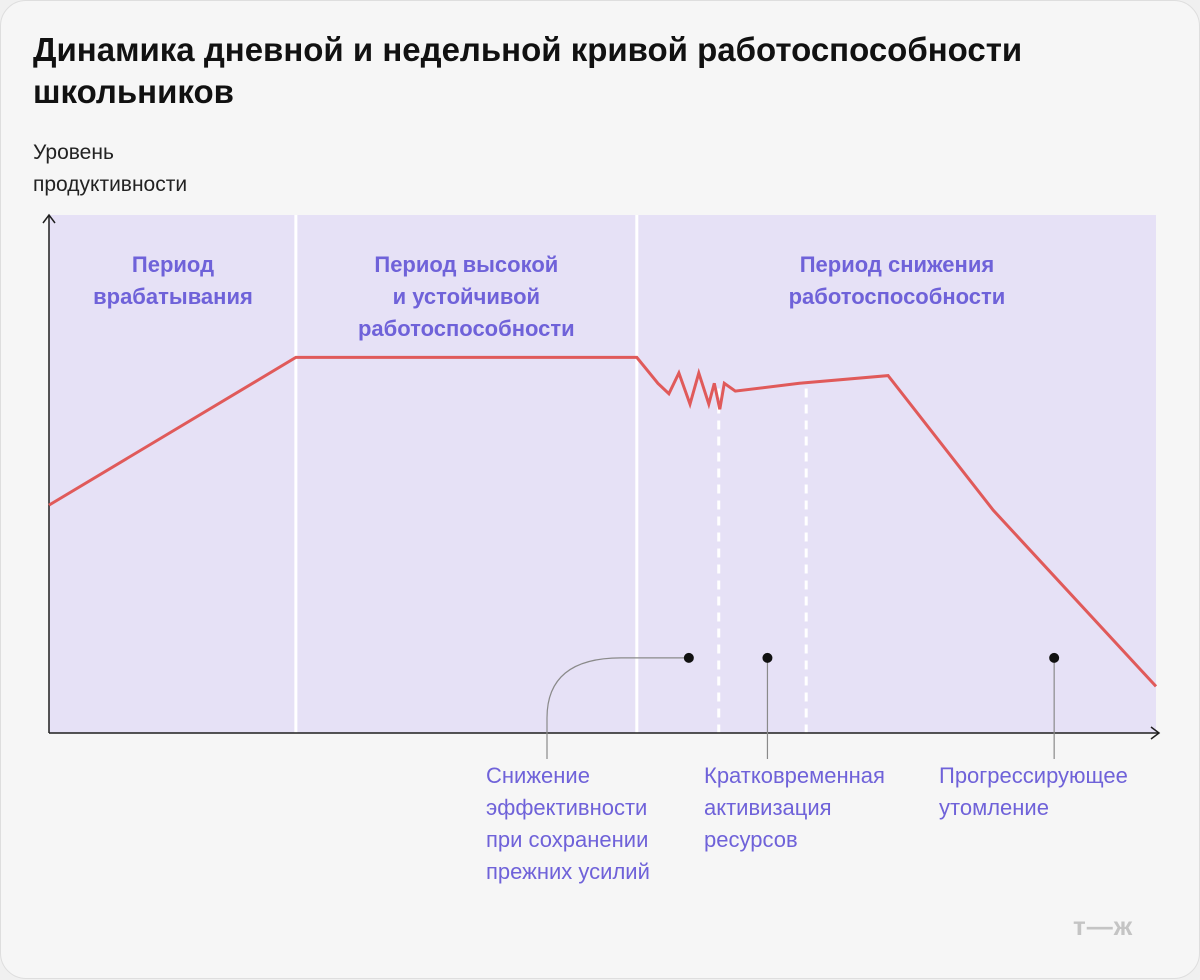 The image size is (1200, 980). Describe the element at coordinates (767, 657) in the screenshot. I see `phase-dot-short-activation` at that location.